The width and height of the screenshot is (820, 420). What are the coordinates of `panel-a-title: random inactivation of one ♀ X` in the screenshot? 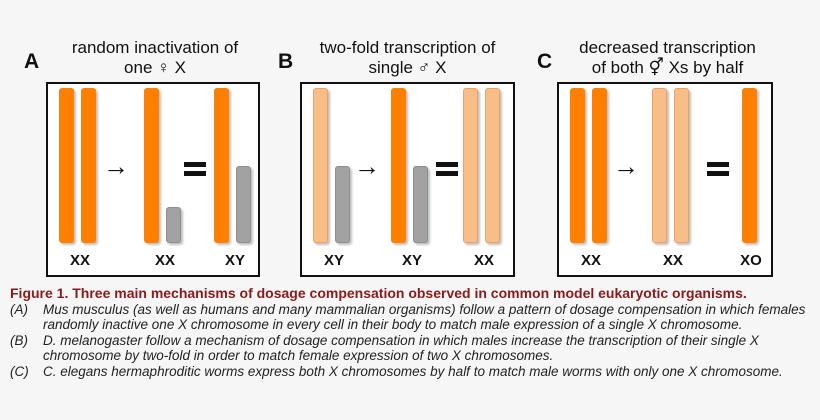 It's located at (155, 58).